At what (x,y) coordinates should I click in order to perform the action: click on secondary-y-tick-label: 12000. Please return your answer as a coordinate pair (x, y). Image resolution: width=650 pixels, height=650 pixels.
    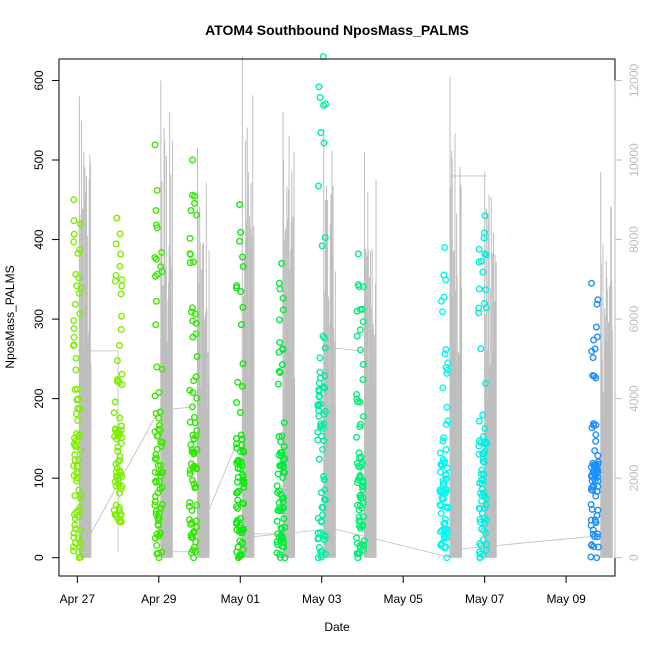
    Looking at the image, I should click on (634, 80).